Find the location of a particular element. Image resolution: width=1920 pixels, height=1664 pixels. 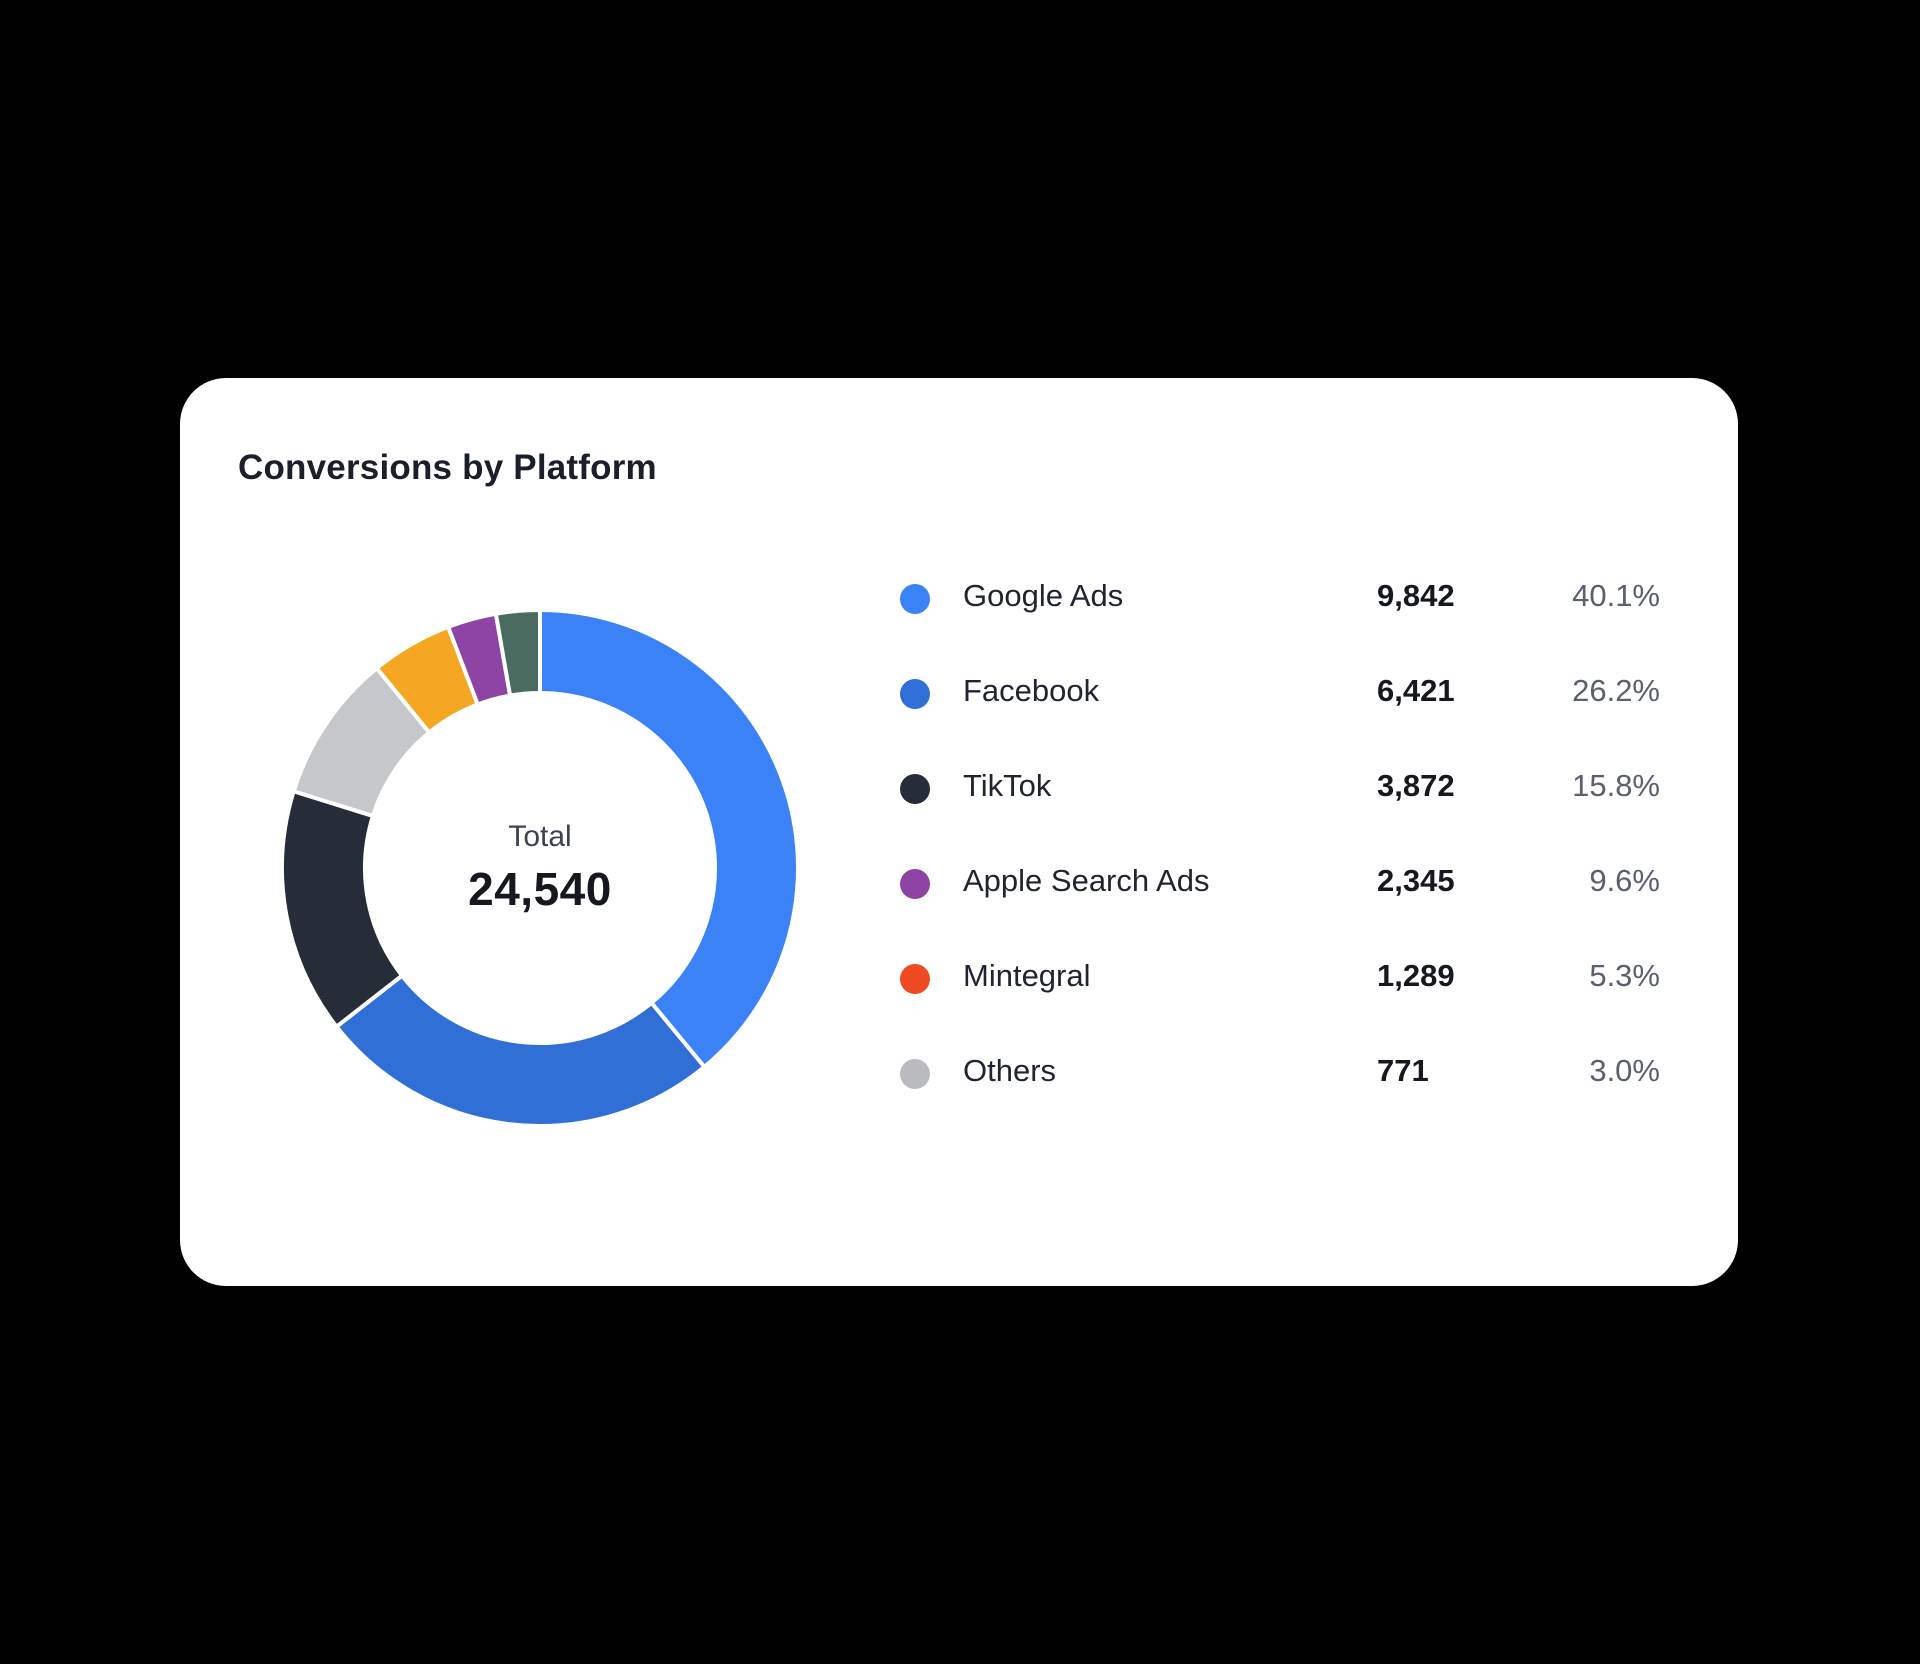

donut-svg is located at coordinates (540, 868).